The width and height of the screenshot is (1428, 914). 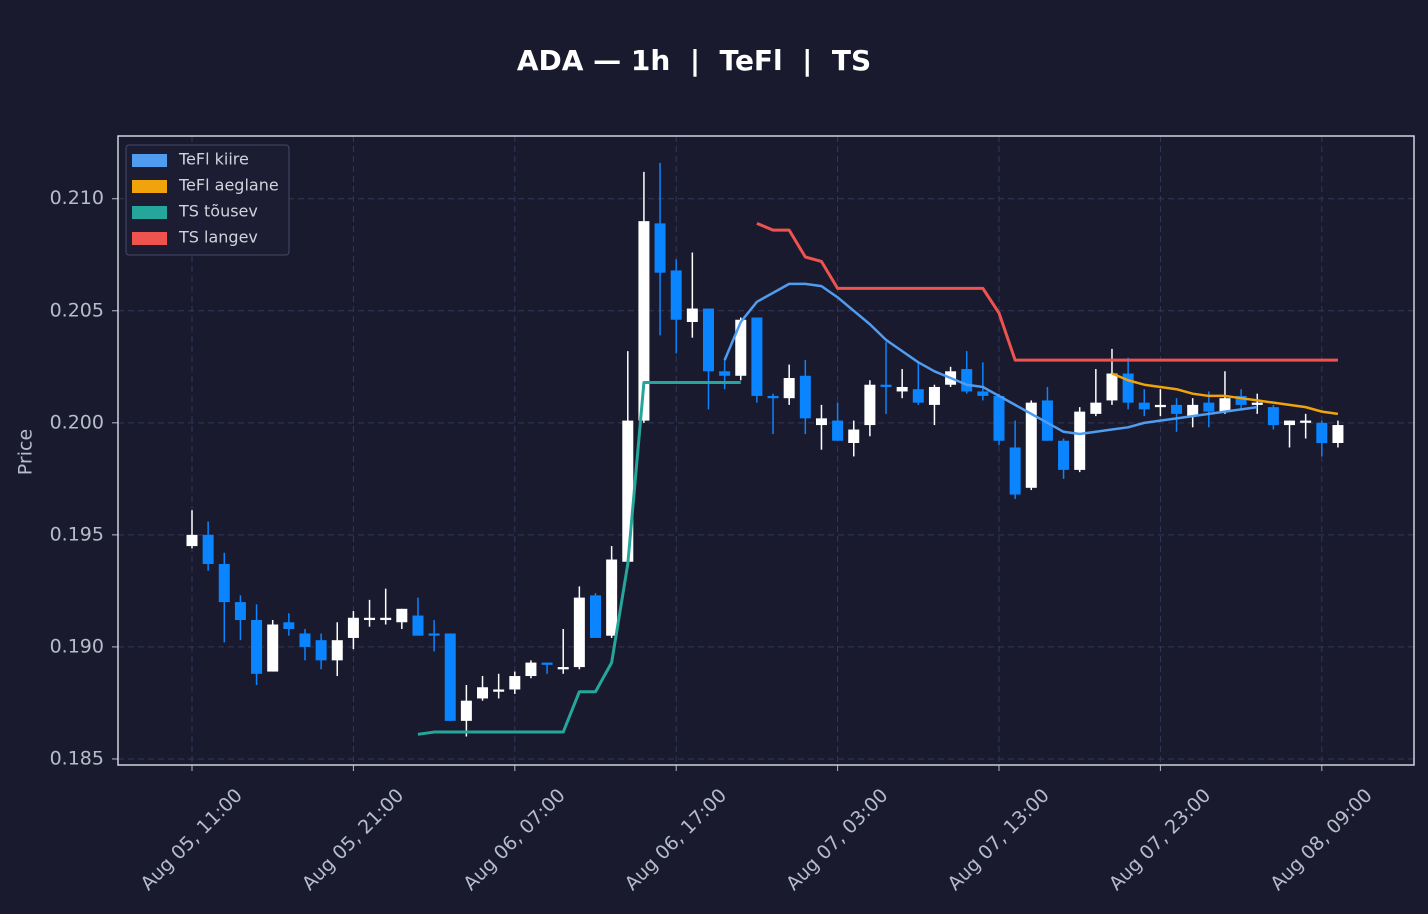 I want to click on chart-title: ADA — 1h | TeFl | TS, so click(x=694, y=60).